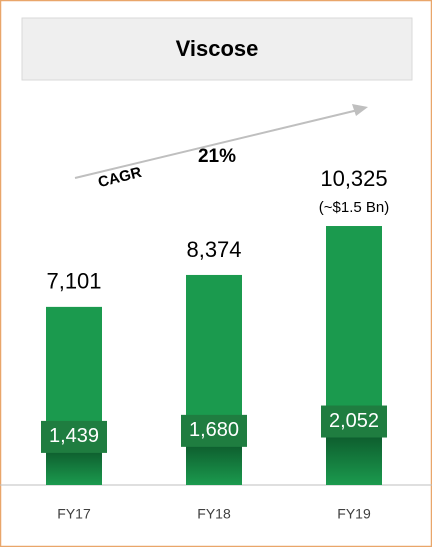 The width and height of the screenshot is (432, 547). What do you see at coordinates (213, 249) in the screenshot?
I see `value-label: 8,374` at bounding box center [213, 249].